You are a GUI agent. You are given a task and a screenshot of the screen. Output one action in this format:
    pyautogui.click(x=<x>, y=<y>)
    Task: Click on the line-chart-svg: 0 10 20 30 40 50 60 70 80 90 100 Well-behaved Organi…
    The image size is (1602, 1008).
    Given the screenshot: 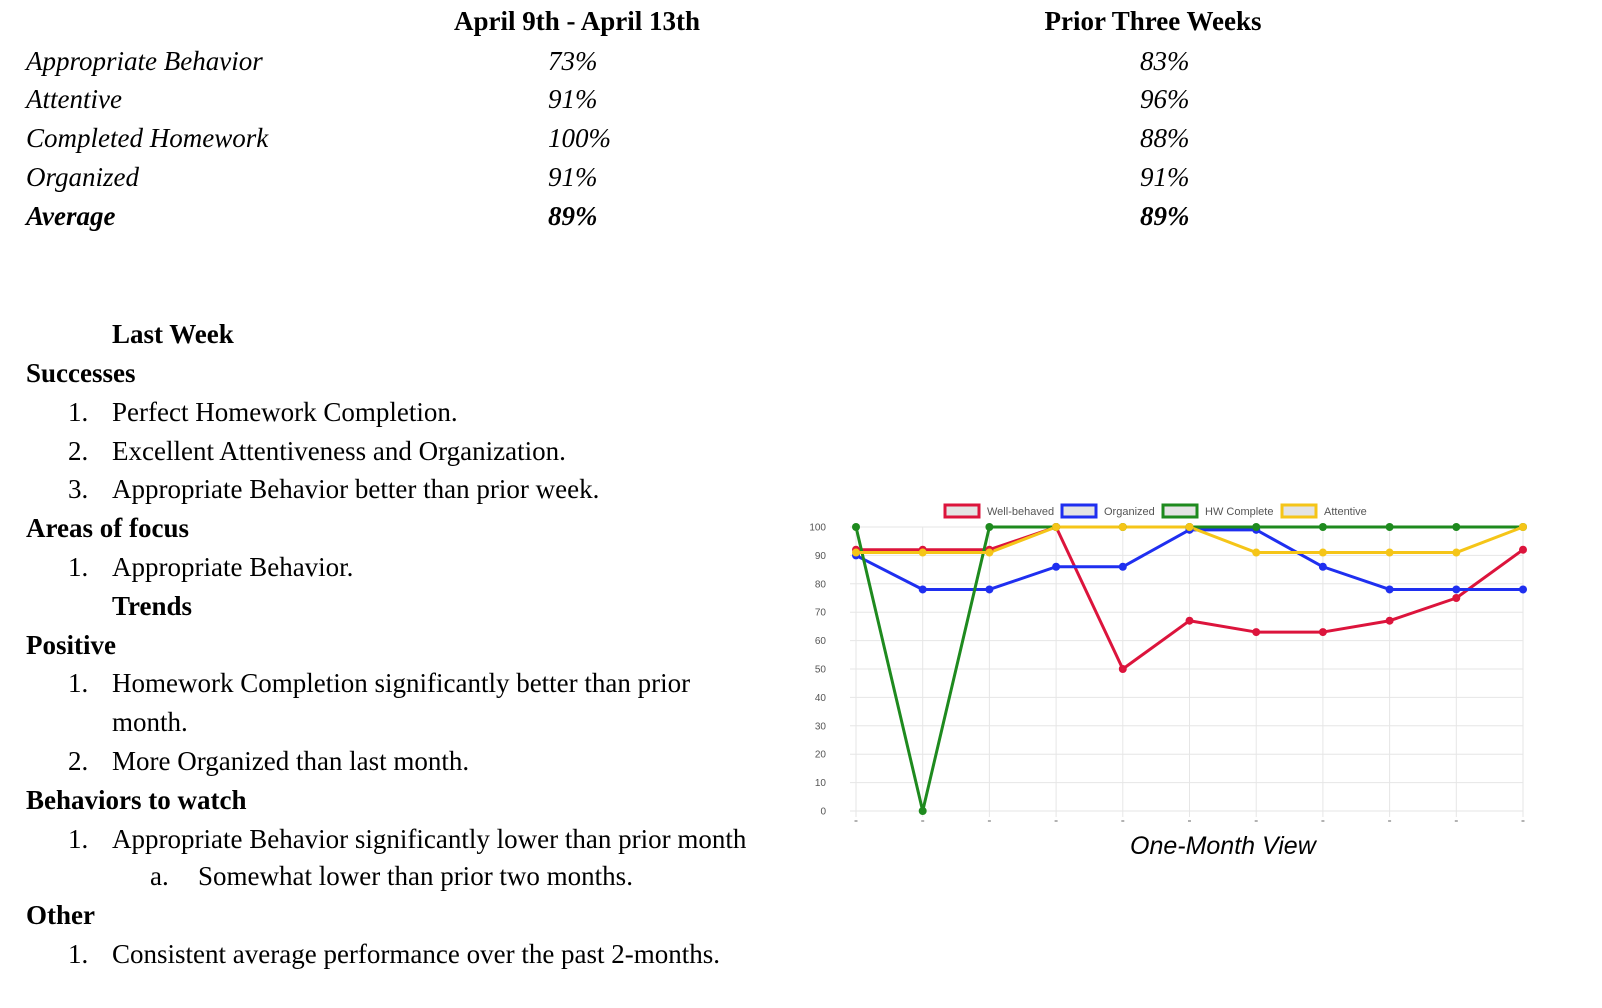 What is the action you would take?
    pyautogui.click(x=1168, y=662)
    